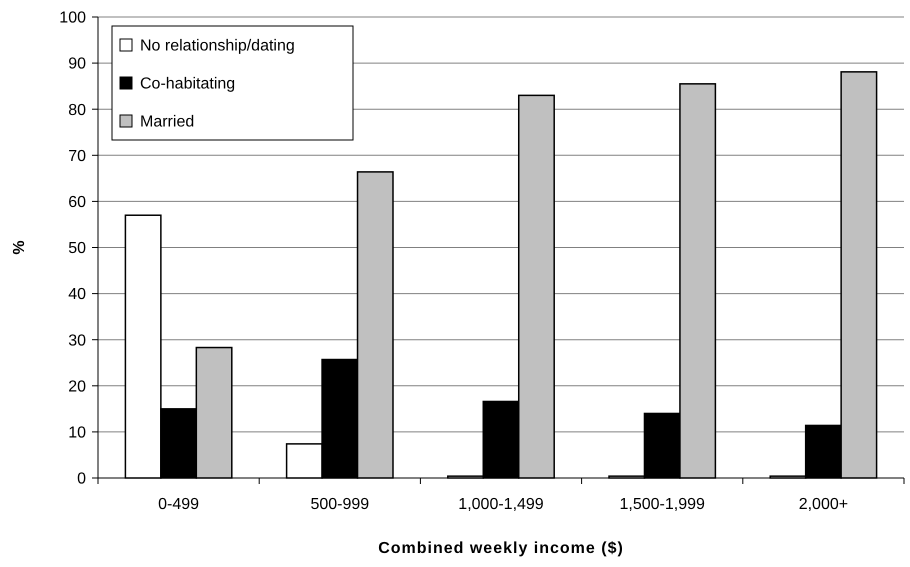  What do you see at coordinates (662, 504) in the screenshot?
I see `x-tick-label: 1,500-1,999` at bounding box center [662, 504].